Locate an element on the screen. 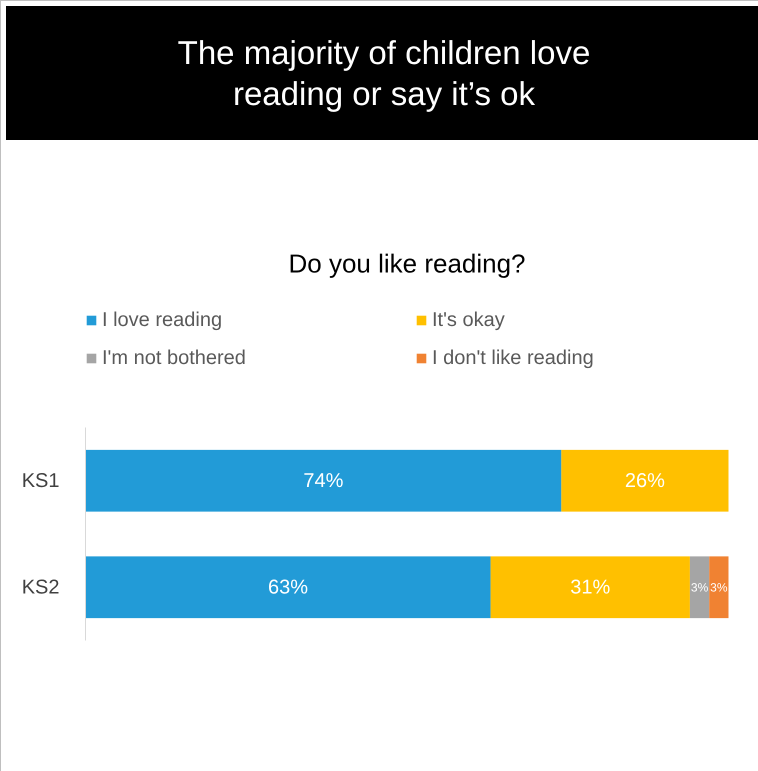 This screenshot has height=771, width=758. y-tick-label: KS1 is located at coordinates (41, 481).